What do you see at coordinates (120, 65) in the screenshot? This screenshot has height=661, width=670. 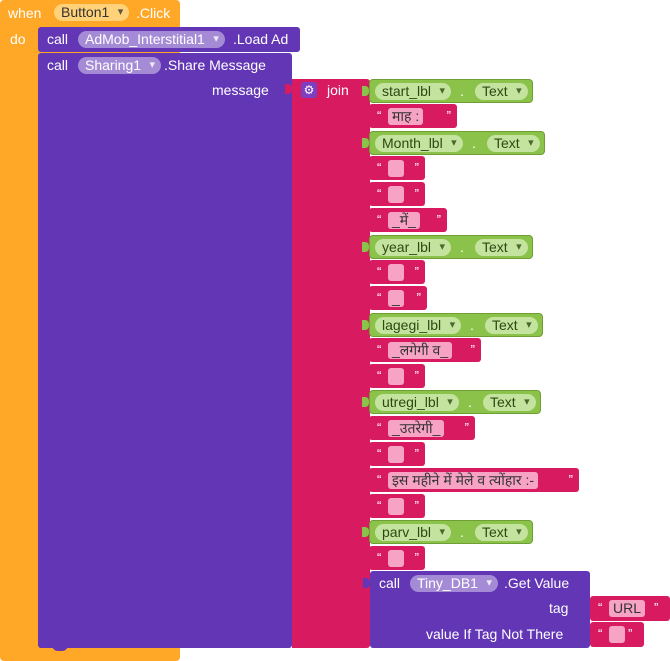 I see `sharing-component-dropdown: Sharing1` at bounding box center [120, 65].